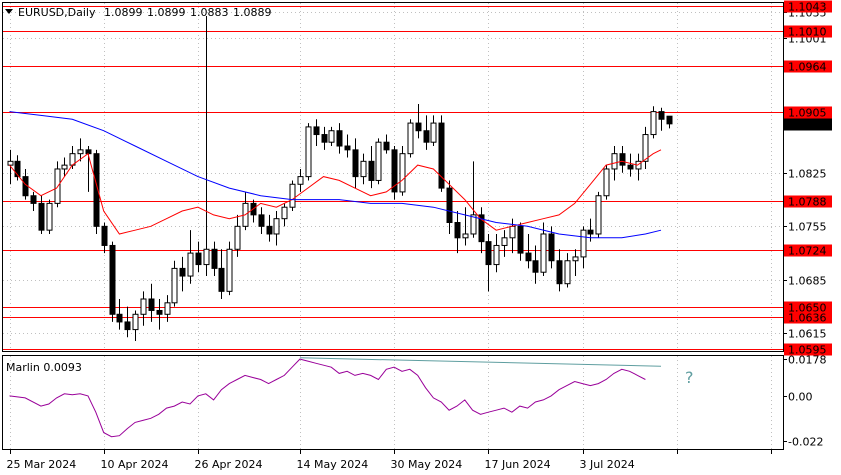  Describe the element at coordinates (807, 334) in the screenshot. I see `price-tick-label: 1.0615` at that location.